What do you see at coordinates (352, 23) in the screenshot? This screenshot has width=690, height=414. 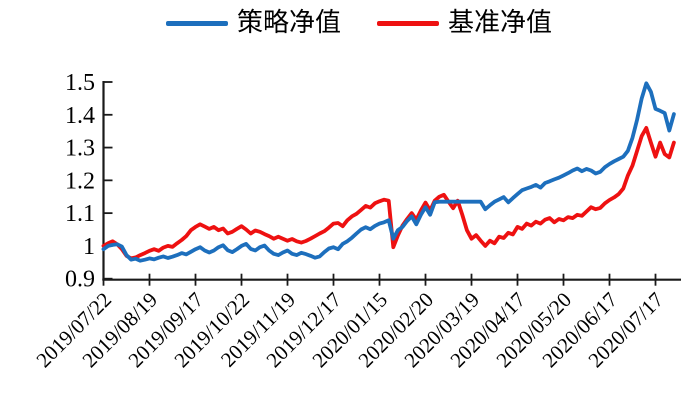 I see `chart-legend: 策略净值 基准净值` at bounding box center [352, 23].